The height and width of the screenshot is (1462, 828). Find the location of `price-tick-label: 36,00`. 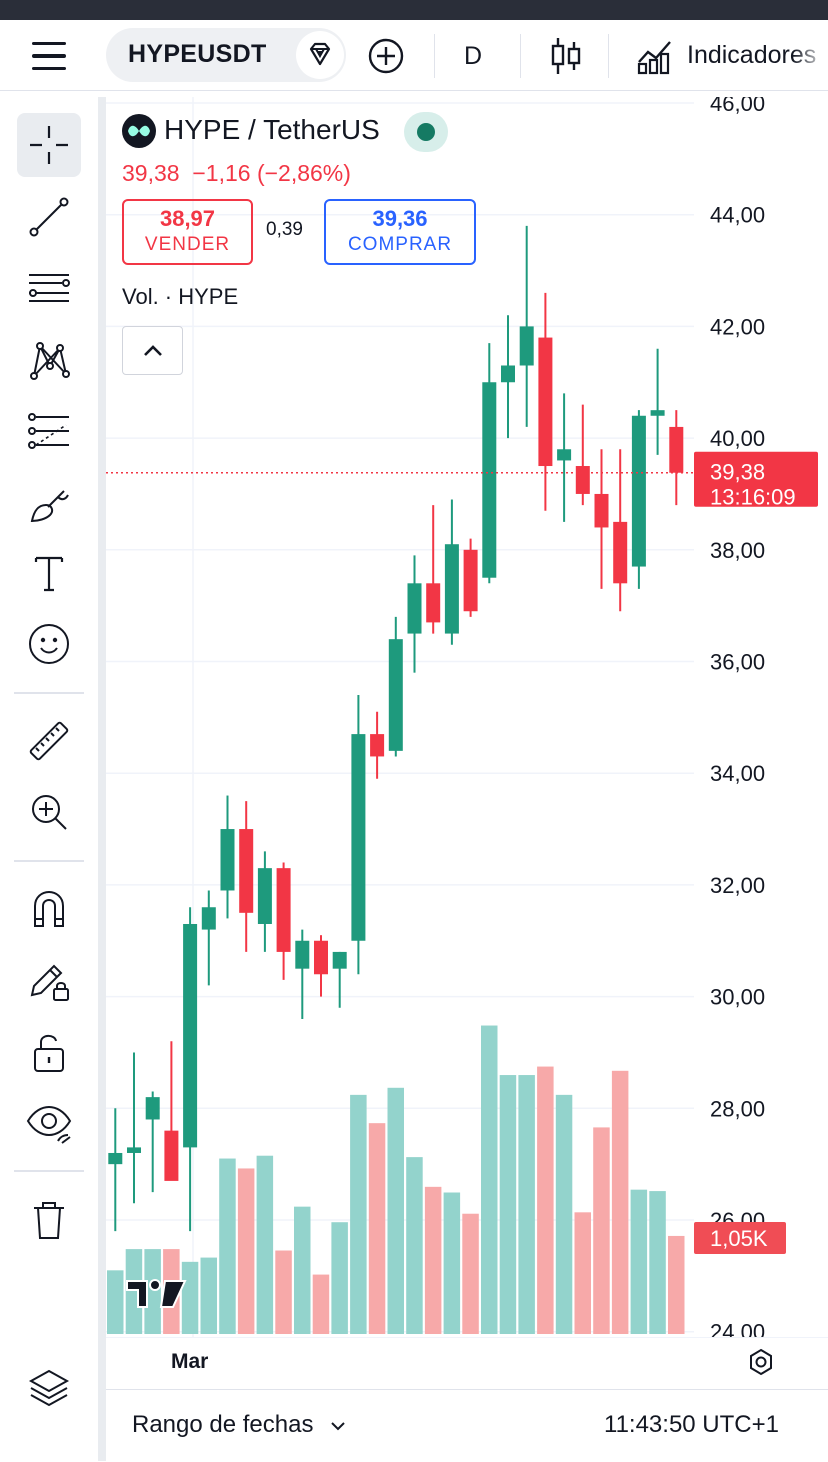

price-tick-label: 36,00 is located at coordinates (737, 662).